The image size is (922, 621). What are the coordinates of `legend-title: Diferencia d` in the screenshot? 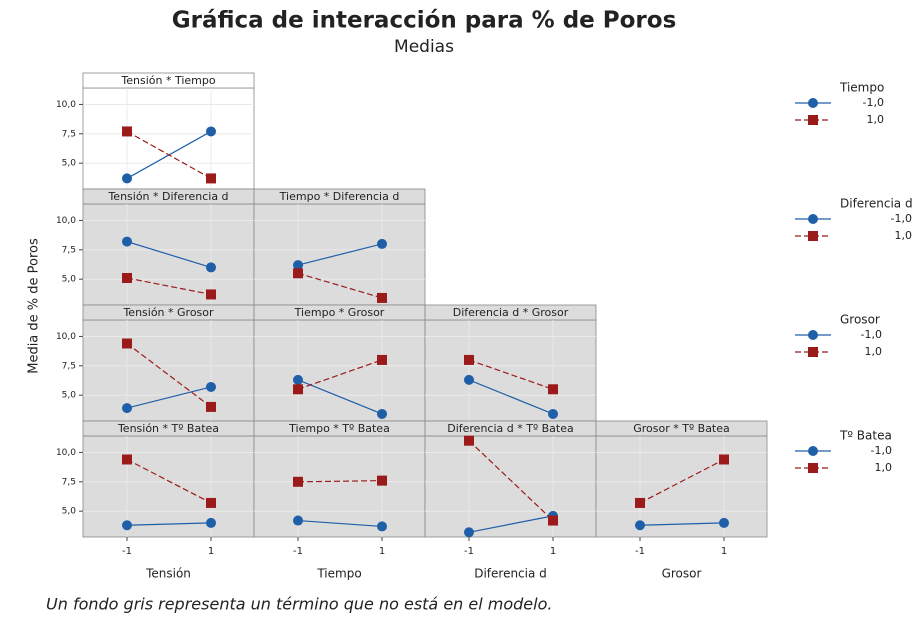 It's located at (876, 204).